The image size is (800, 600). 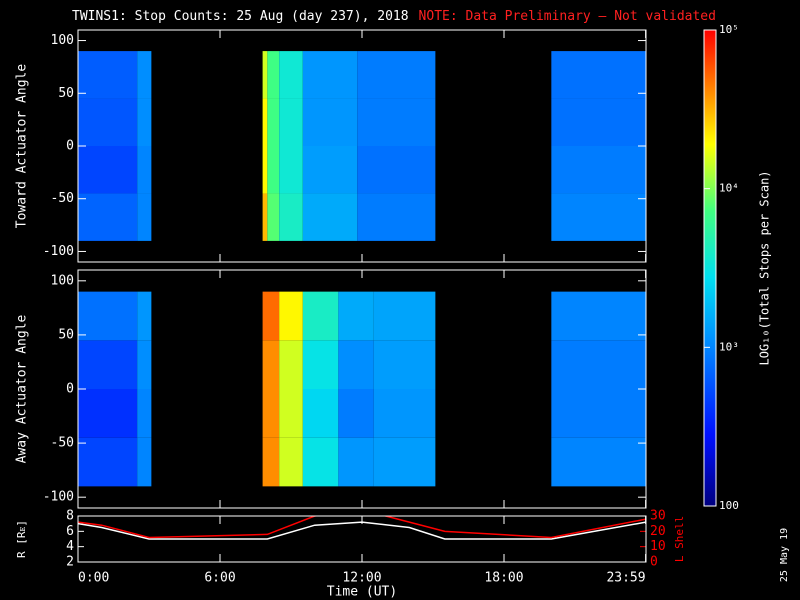 I want to click on y-axis-label: R [Rᴇ], so click(x=21, y=539).